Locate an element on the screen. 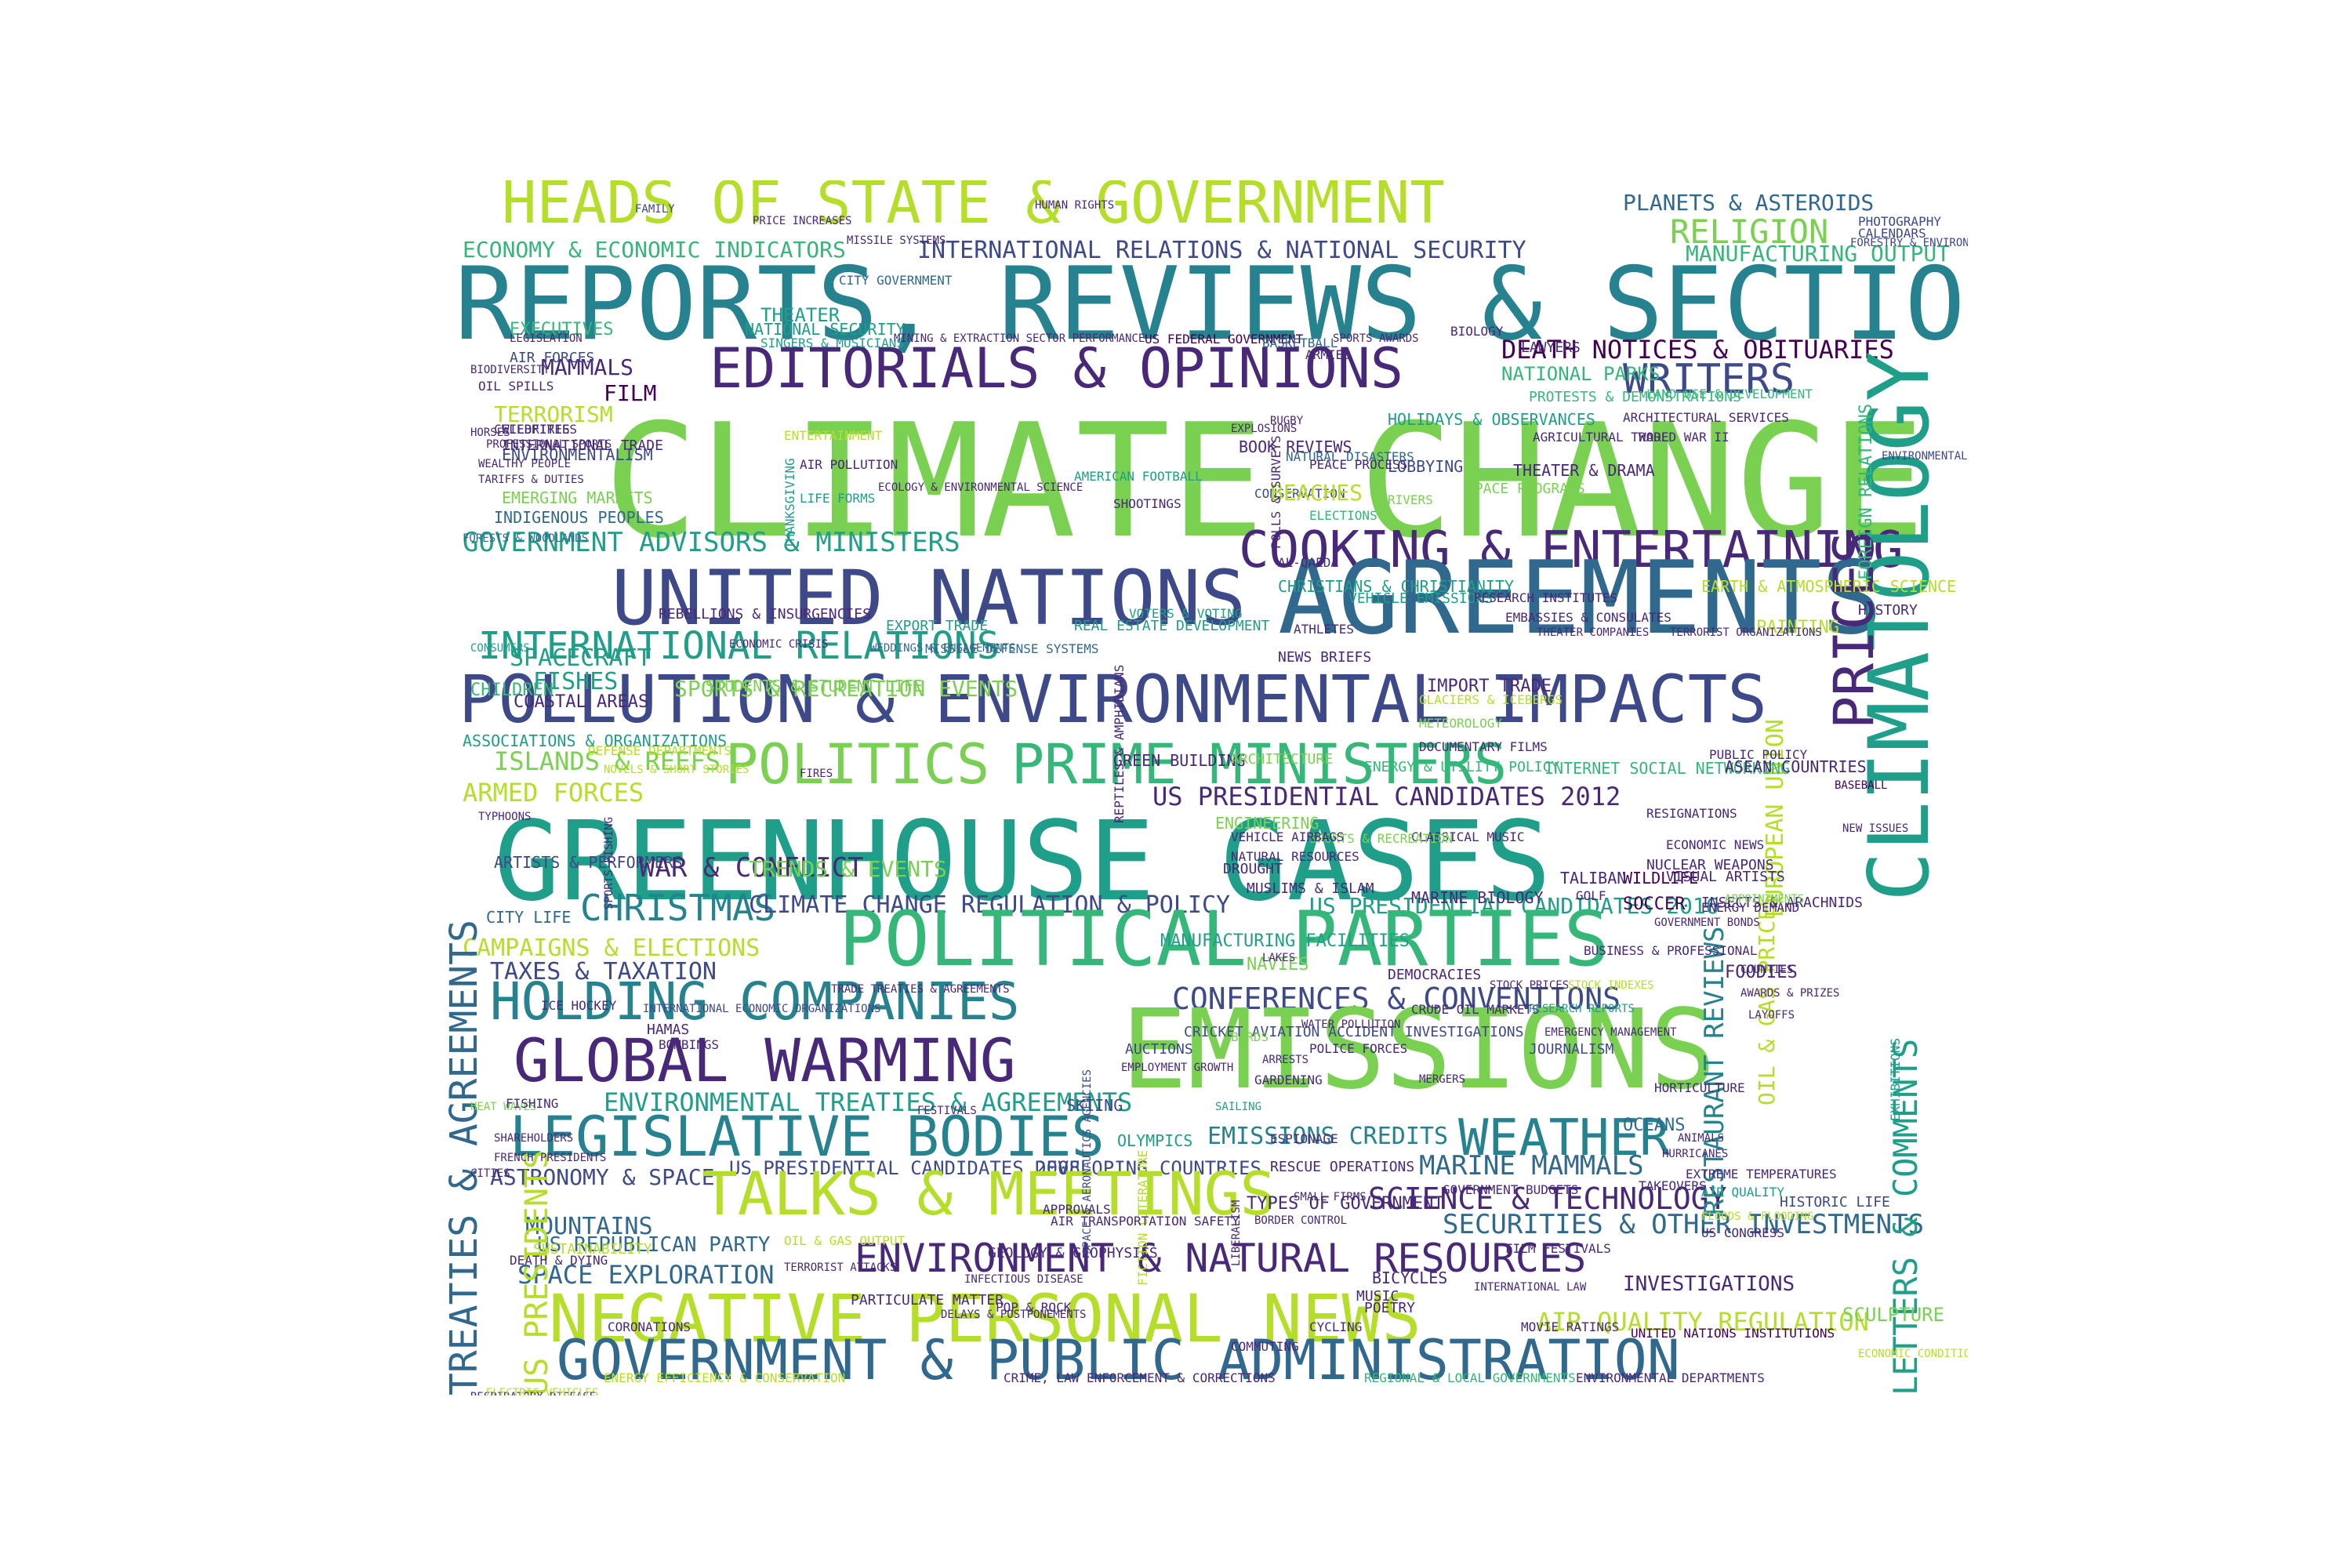  word: PRICE INCREASES is located at coordinates (803, 221).